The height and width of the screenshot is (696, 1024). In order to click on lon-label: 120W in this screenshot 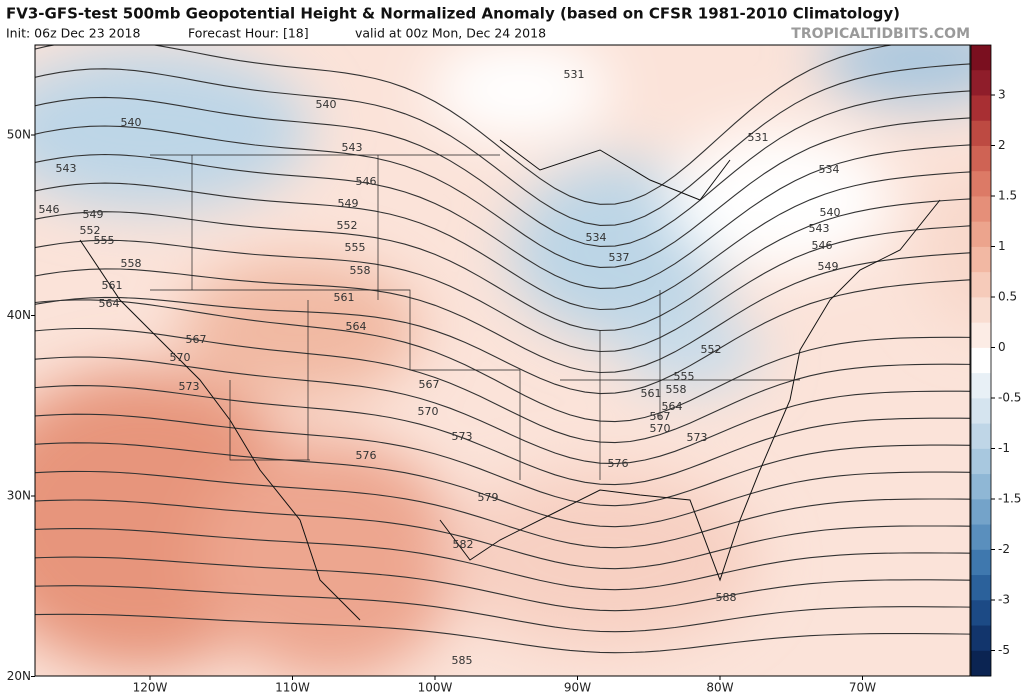, I will do `click(150, 688)`.